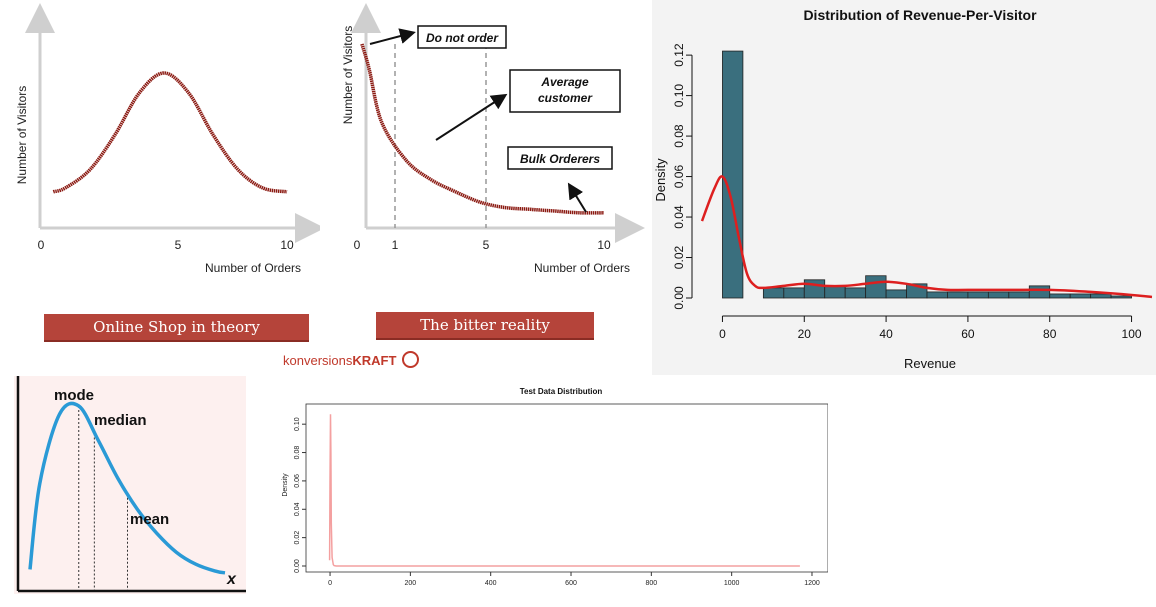 This screenshot has width=1156, height=607. What do you see at coordinates (120, 420) in the screenshot?
I see `median-label: median` at bounding box center [120, 420].